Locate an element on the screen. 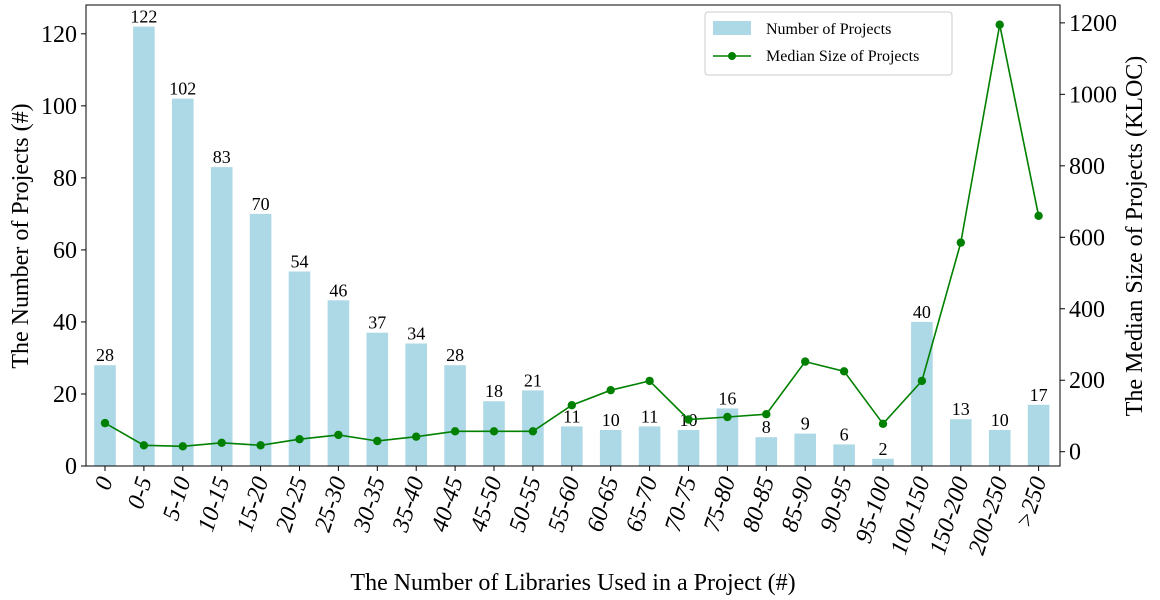 This screenshot has height=600, width=1160. left-tick-label: 0 is located at coordinates (71, 467).